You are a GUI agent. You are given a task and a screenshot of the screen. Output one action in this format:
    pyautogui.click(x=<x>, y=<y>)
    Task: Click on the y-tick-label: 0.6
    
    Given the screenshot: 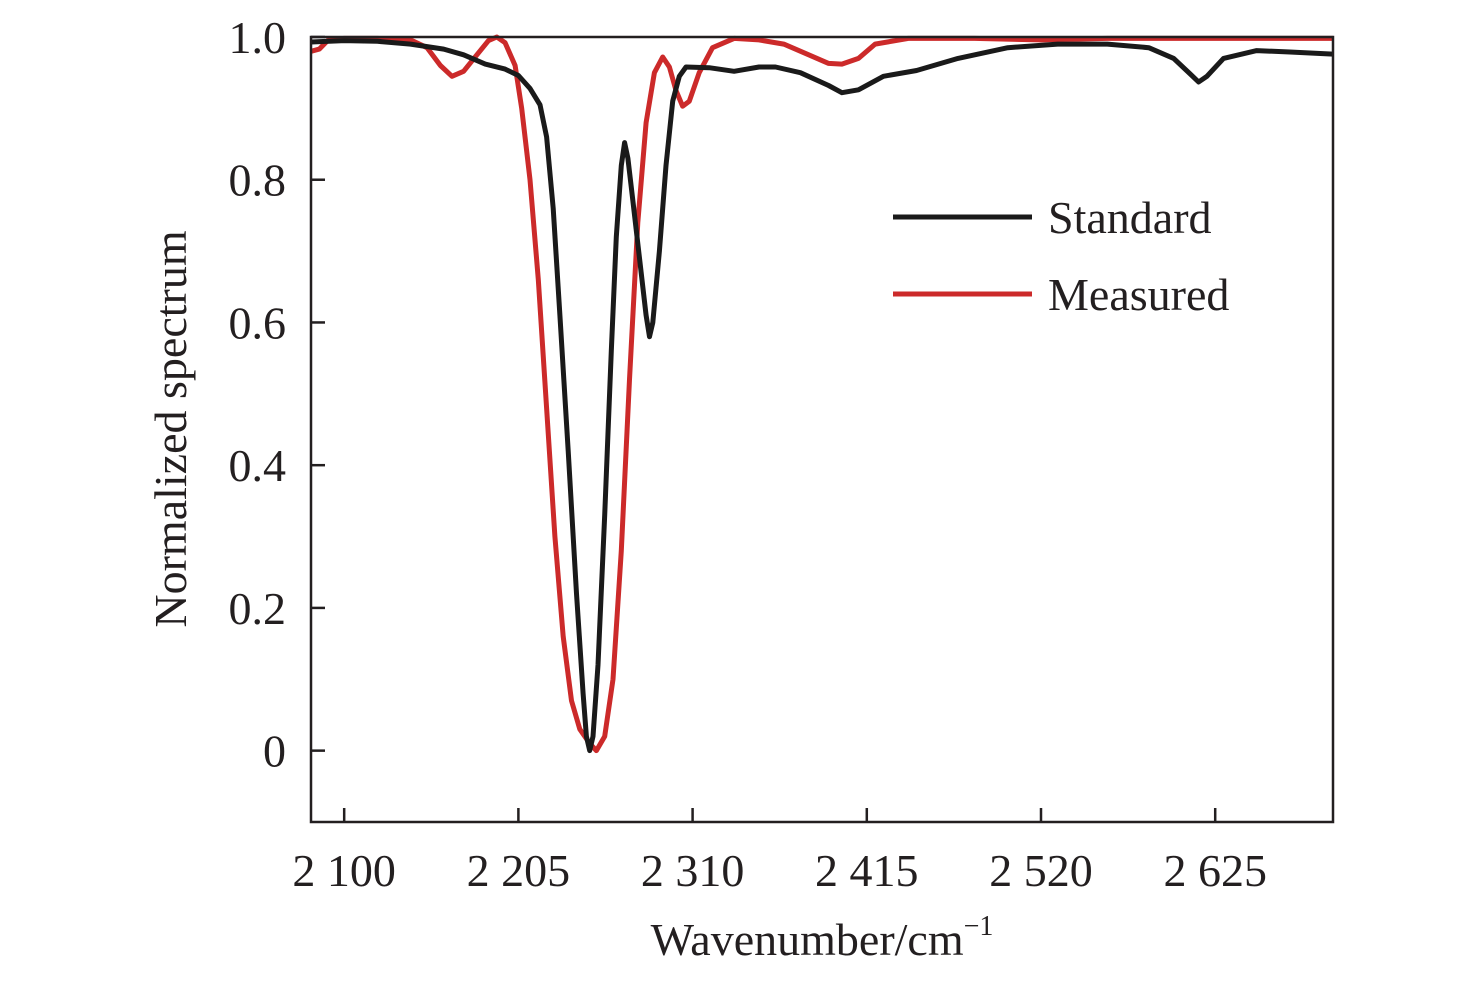 What is the action you would take?
    pyautogui.click(x=258, y=322)
    